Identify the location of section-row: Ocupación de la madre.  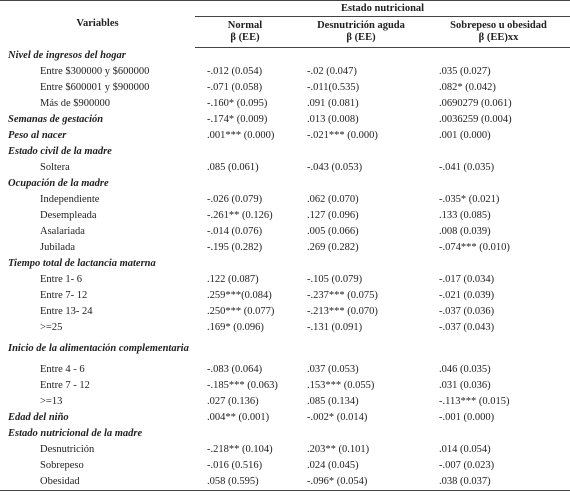
(285, 184).